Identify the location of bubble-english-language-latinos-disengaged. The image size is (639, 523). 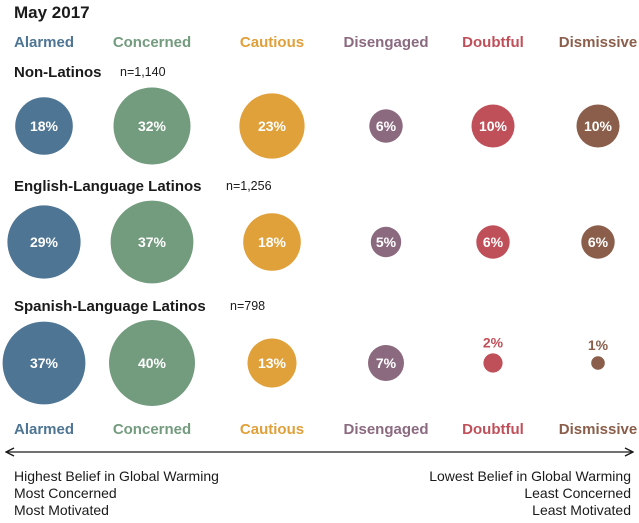
(386, 242).